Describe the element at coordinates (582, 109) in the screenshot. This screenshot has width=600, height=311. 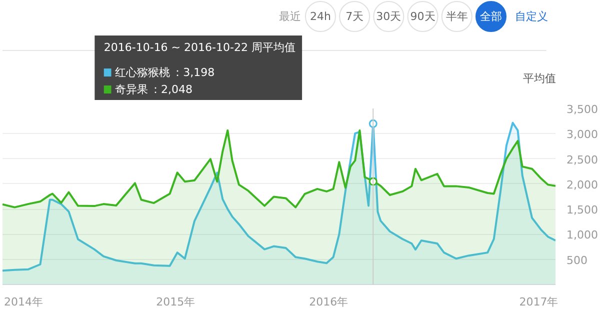
I see `y-tick-label: 3,500` at that location.